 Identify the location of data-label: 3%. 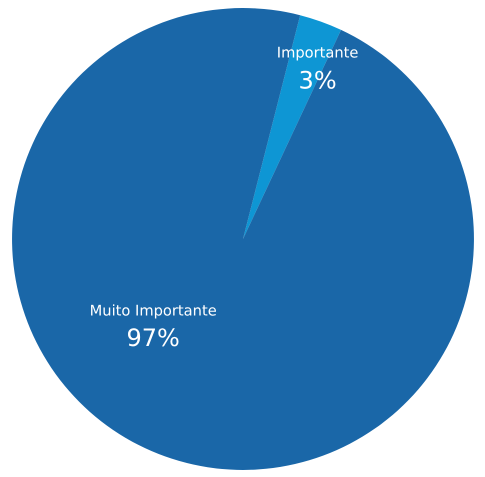
(317, 80).